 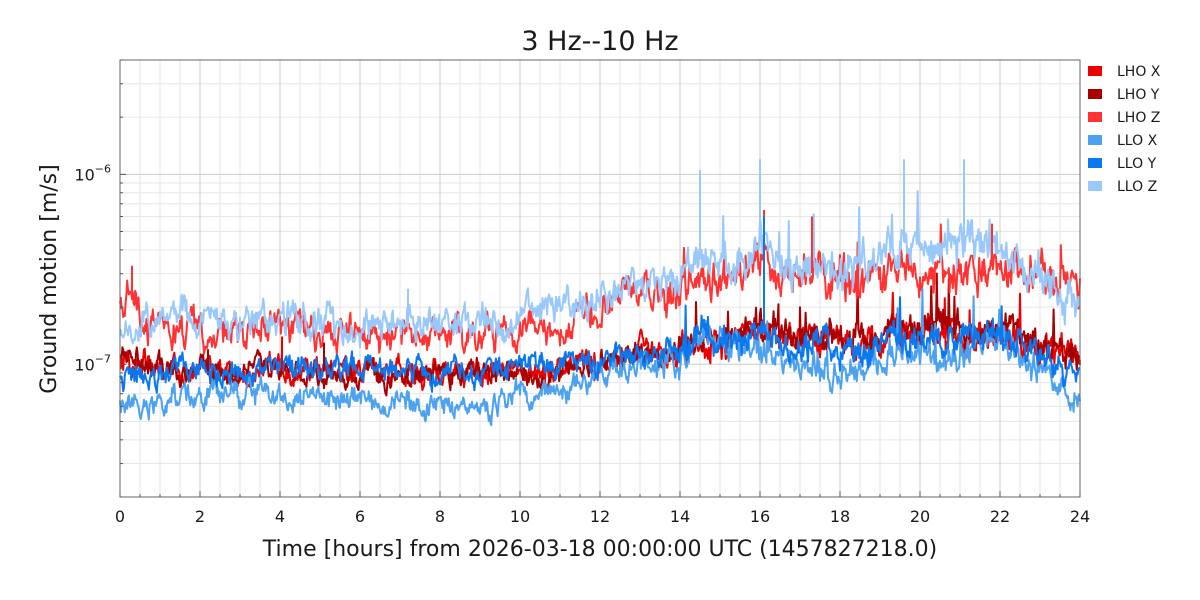 What do you see at coordinates (840, 516) in the screenshot?
I see `x-tick-label: 18` at bounding box center [840, 516].